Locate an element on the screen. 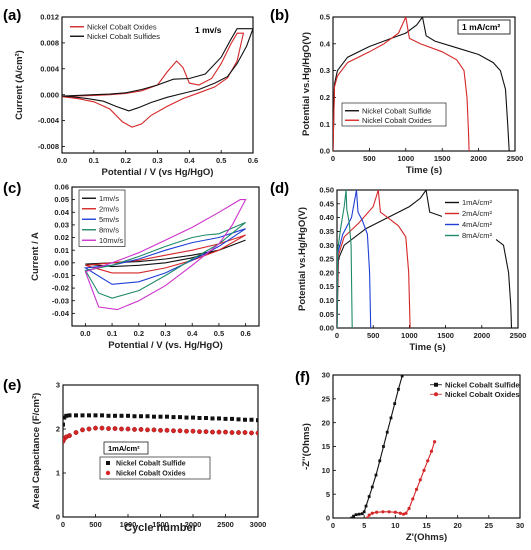 Image resolution: width=531 pixels, height=550 pixels. y-tick-label: -0.02 is located at coordinates (60, 288).